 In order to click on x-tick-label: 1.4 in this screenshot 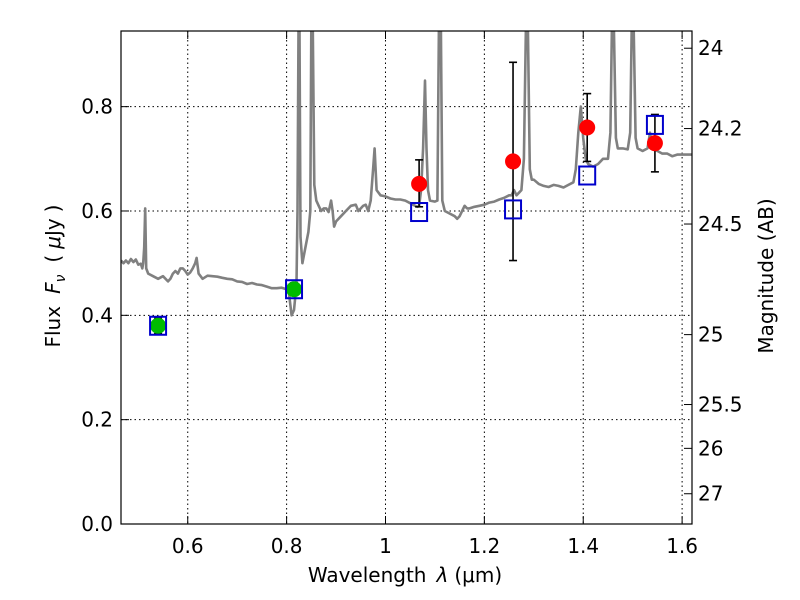, I will do `click(583, 546)`.